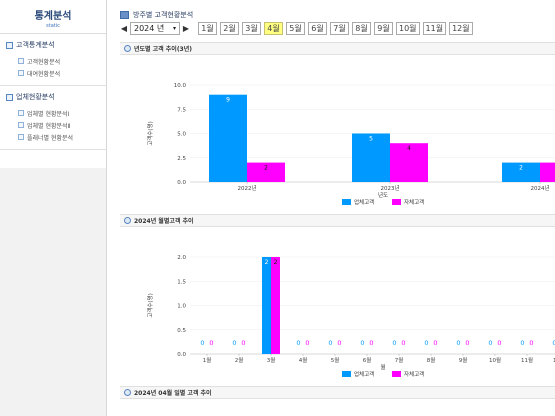  Describe the element at coordinates (495, 360) in the screenshot. I see `x-tick-label: 10월` at that location.